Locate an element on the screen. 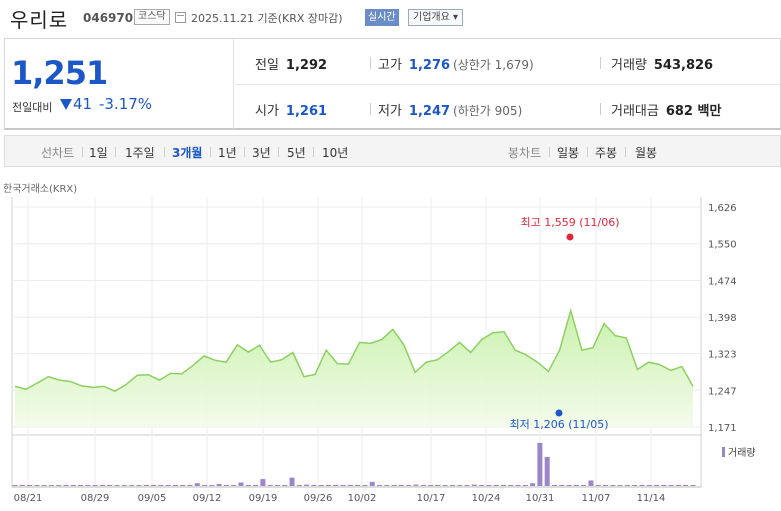 The image size is (781, 511). x-tick-label: 10/02 is located at coordinates (362, 498).